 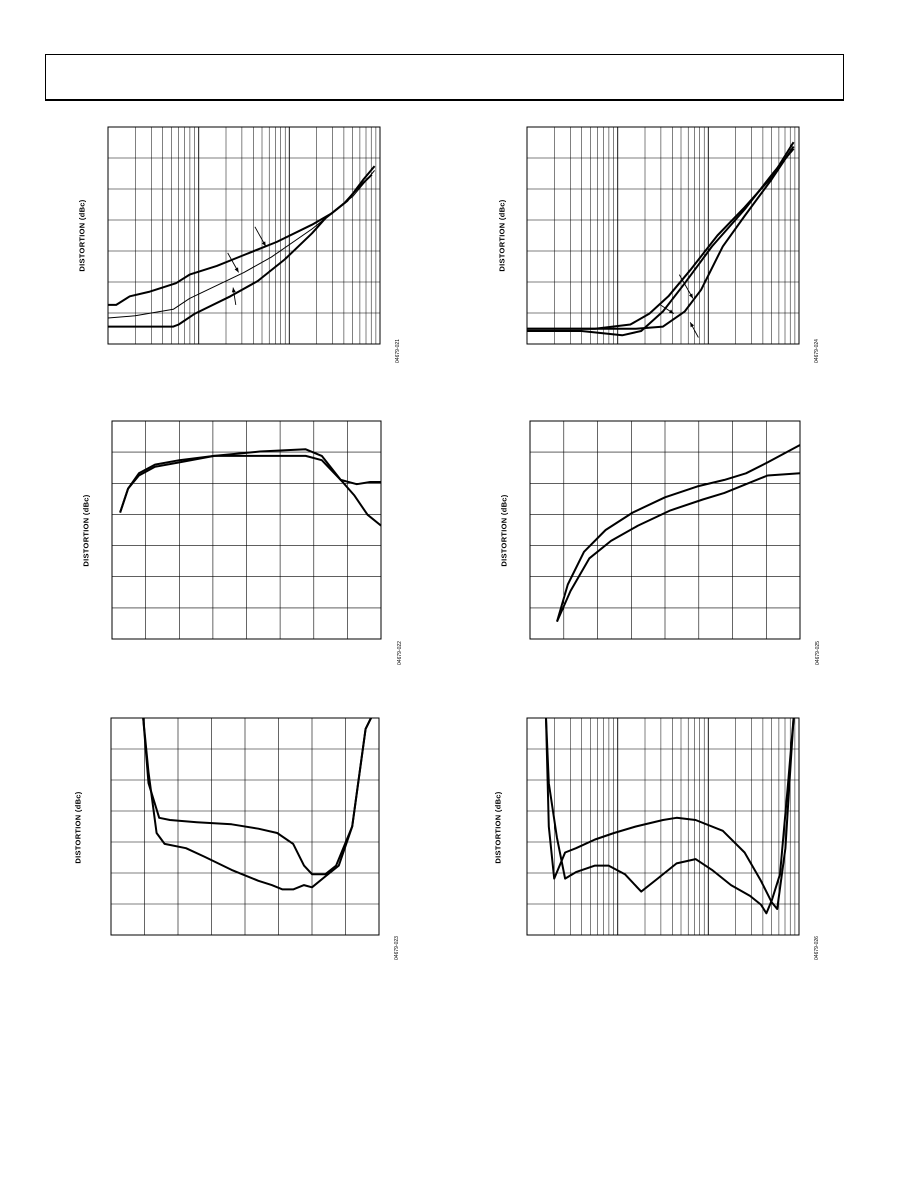 What do you see at coordinates (818, 653) in the screenshot?
I see `figure-code: 04679-025` at bounding box center [818, 653].